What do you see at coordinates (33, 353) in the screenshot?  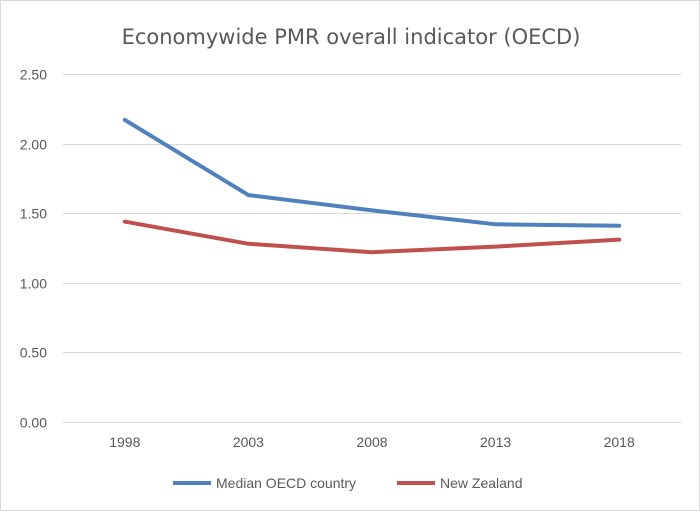 I see `y-tick-label: 0.50` at bounding box center [33, 353].